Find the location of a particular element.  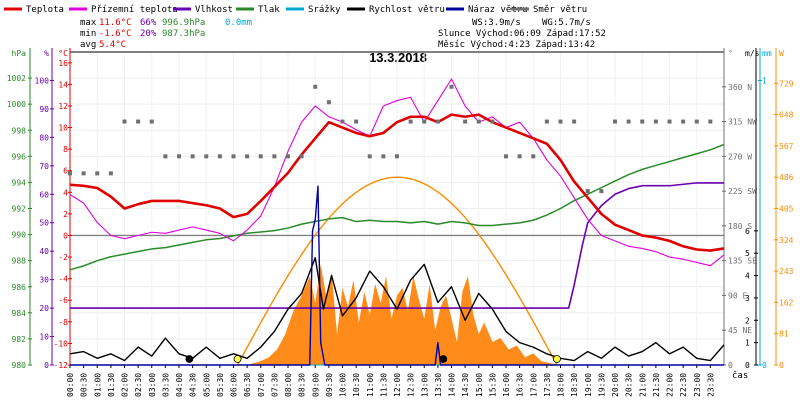

axis-pct-tick-label: 100 is located at coordinates (42, 80).